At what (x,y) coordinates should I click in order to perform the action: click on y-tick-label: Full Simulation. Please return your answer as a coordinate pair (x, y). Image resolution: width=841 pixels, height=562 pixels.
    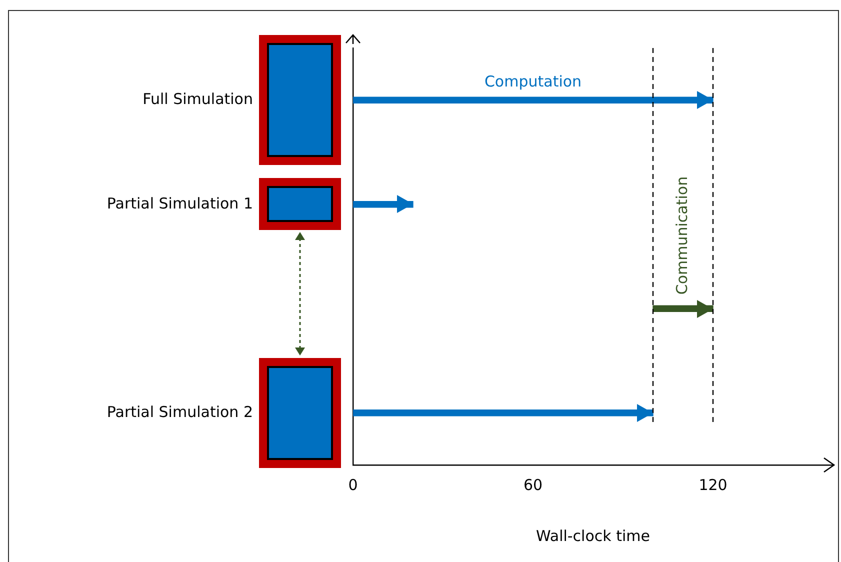
    Looking at the image, I should click on (197, 99).